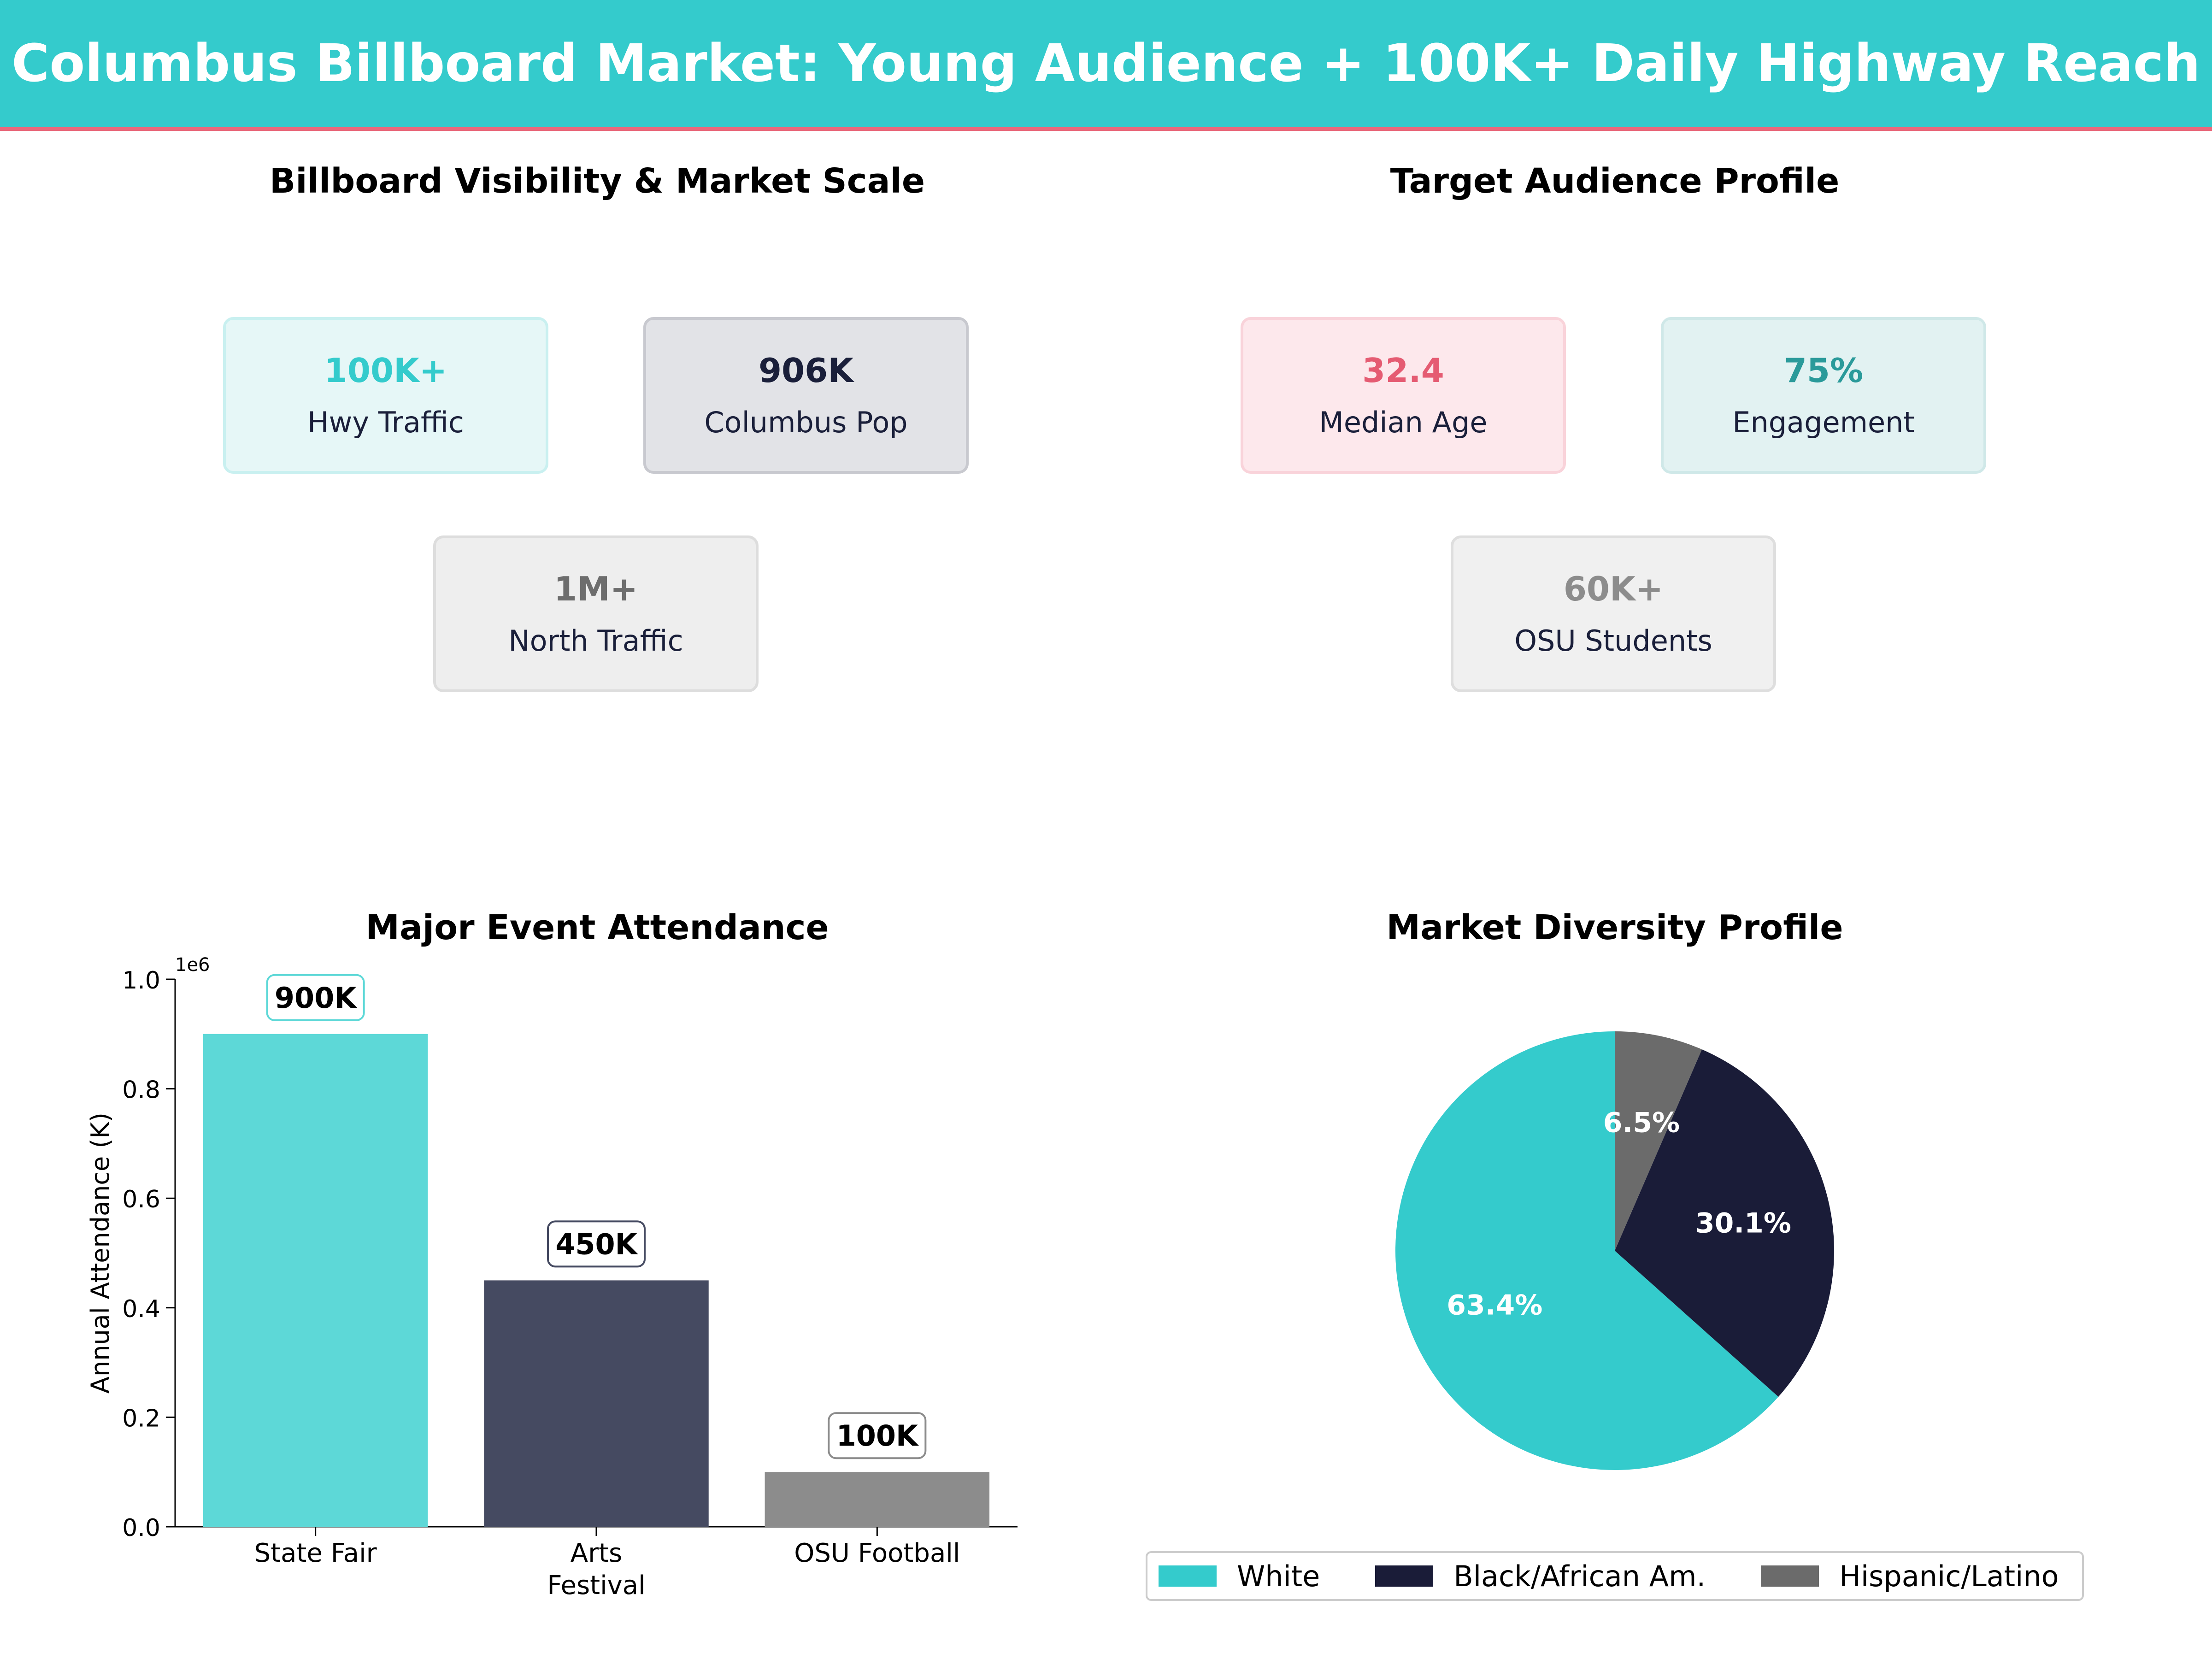 The width and height of the screenshot is (2212, 1659). I want to click on y-scale-label: 1e6, so click(192, 965).